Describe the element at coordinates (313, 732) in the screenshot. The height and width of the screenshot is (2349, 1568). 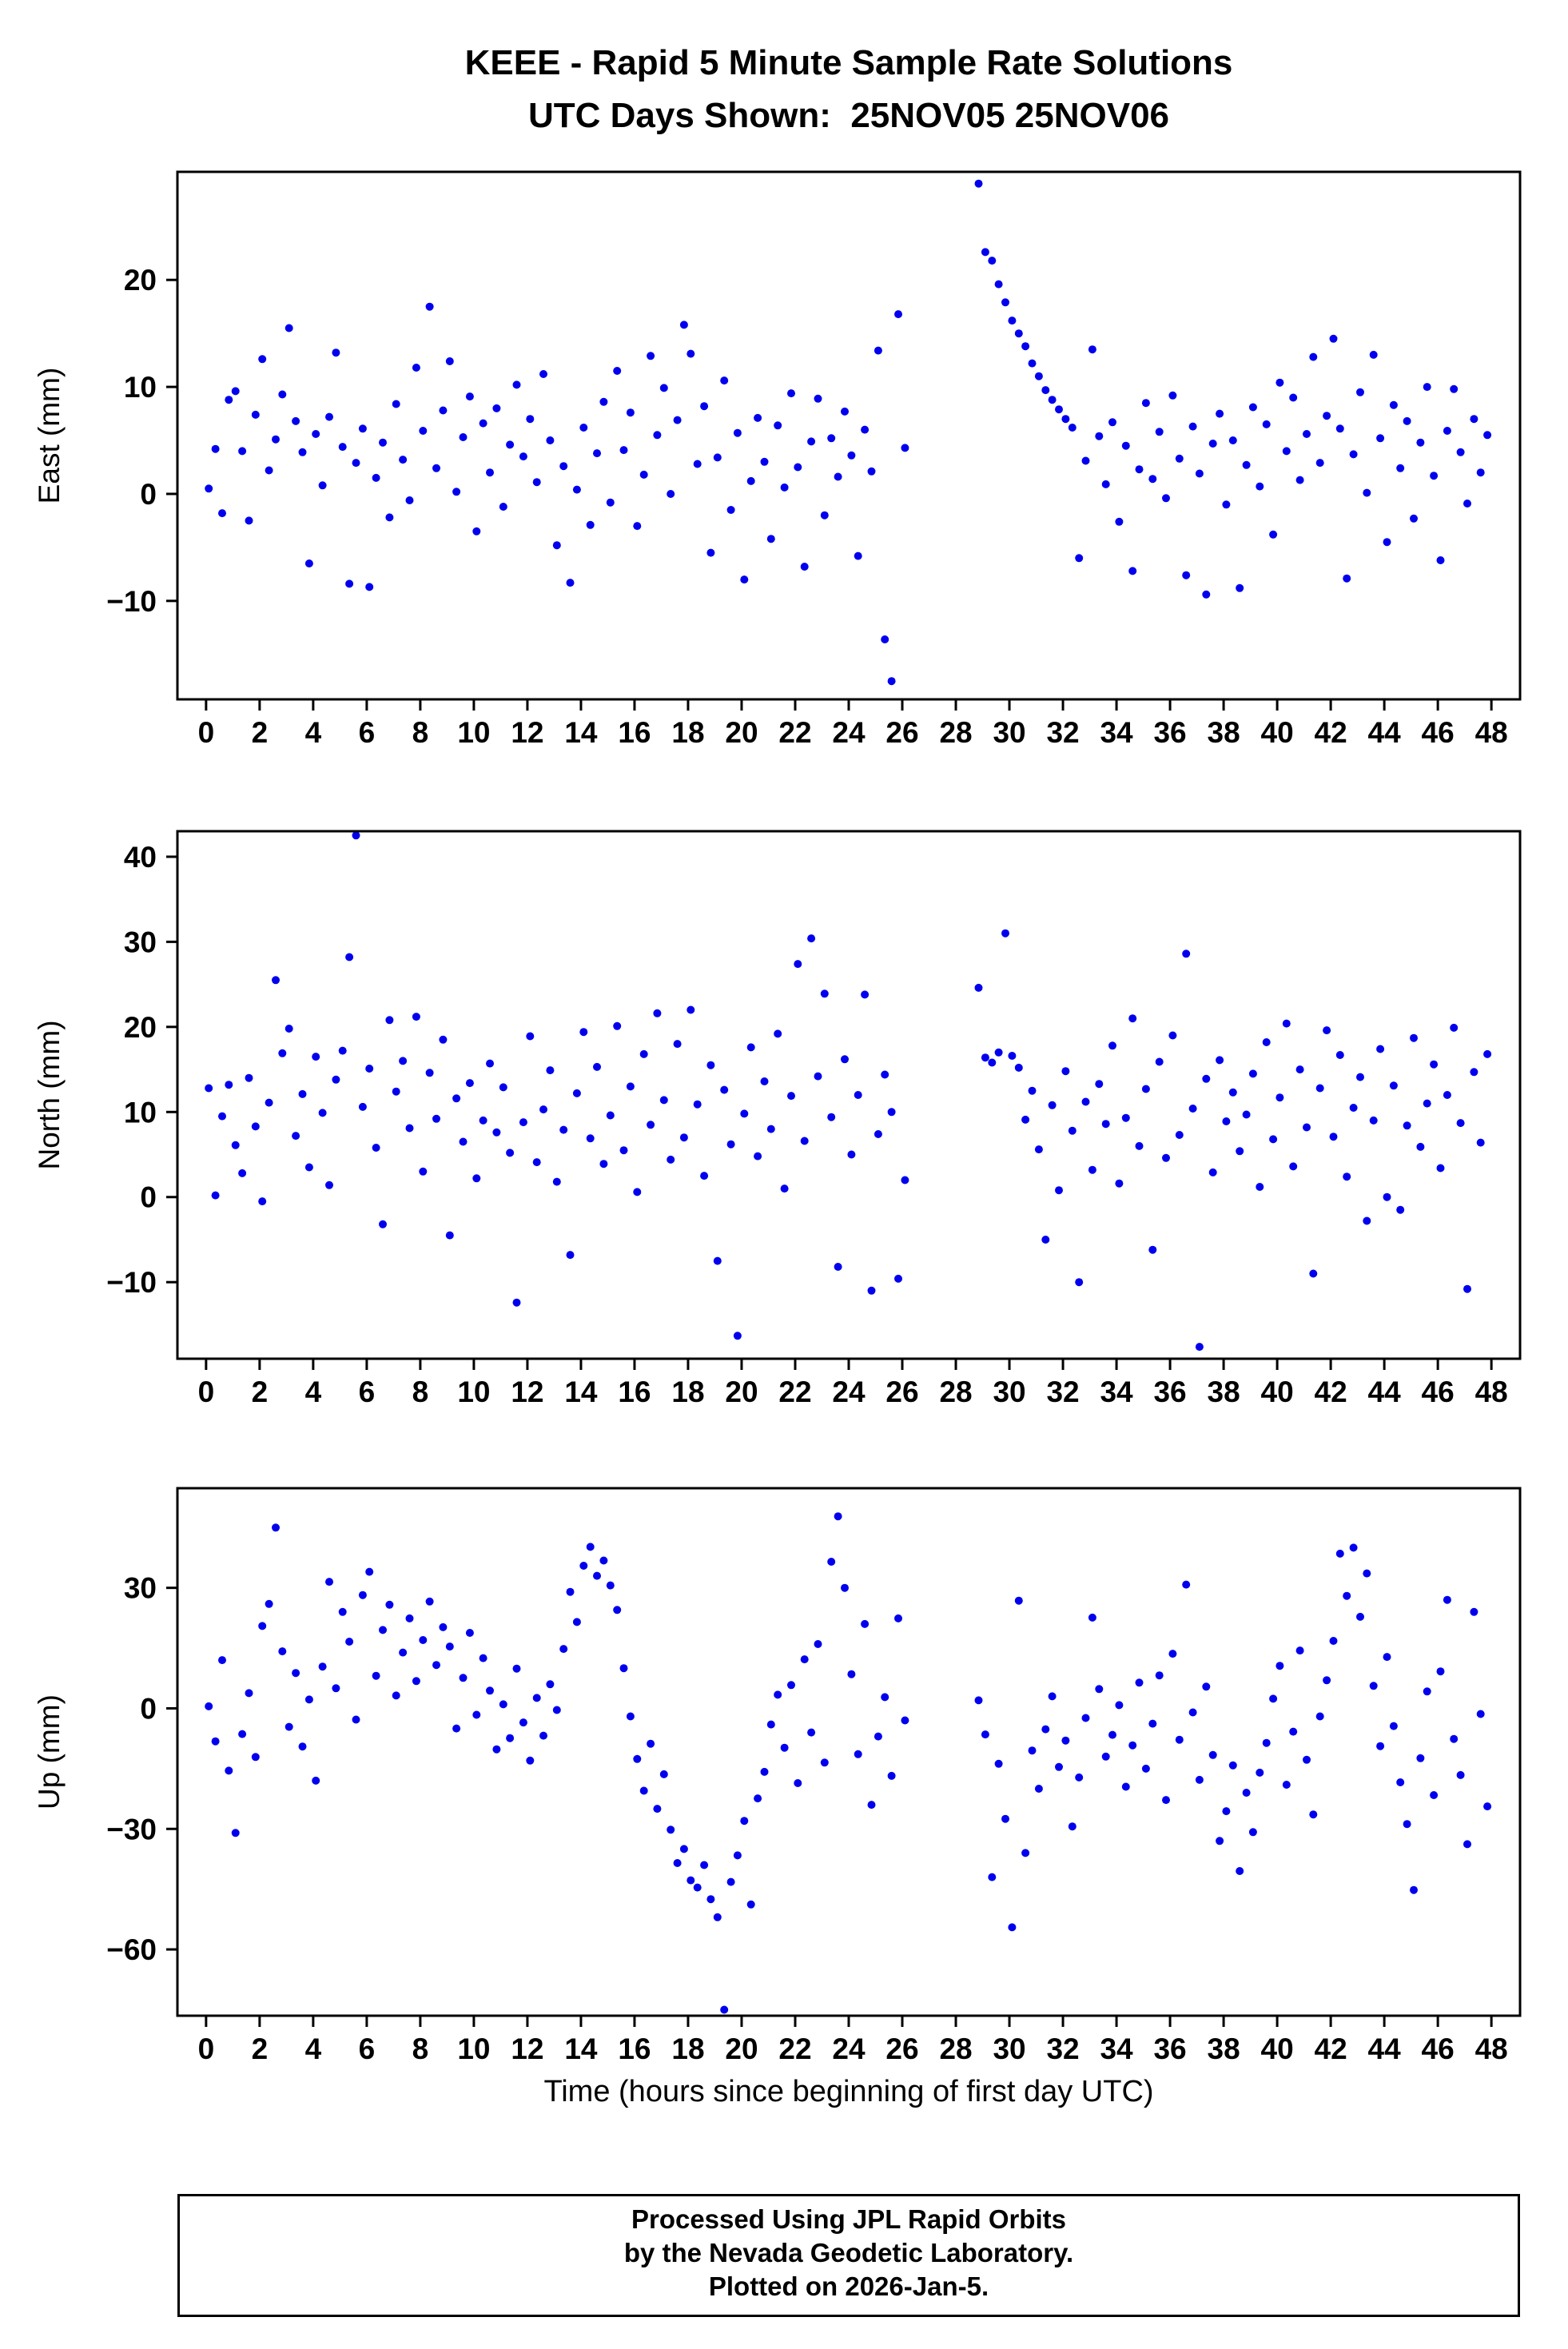
I see `x-tick-label: 4` at that location.